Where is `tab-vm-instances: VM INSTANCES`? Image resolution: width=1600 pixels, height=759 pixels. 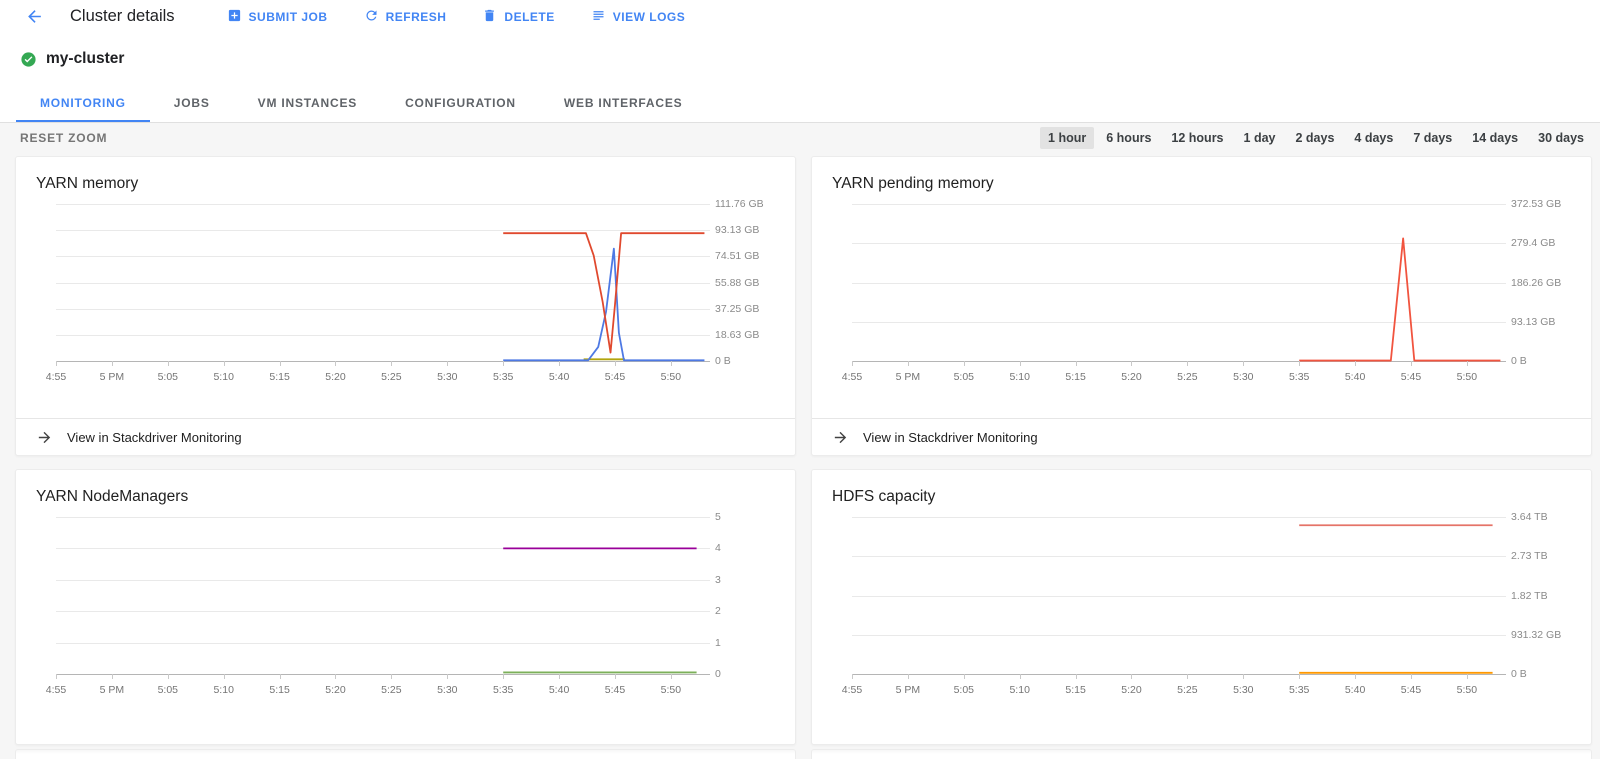
tab-vm-instances: VM INSTANCES is located at coordinates (307, 103).